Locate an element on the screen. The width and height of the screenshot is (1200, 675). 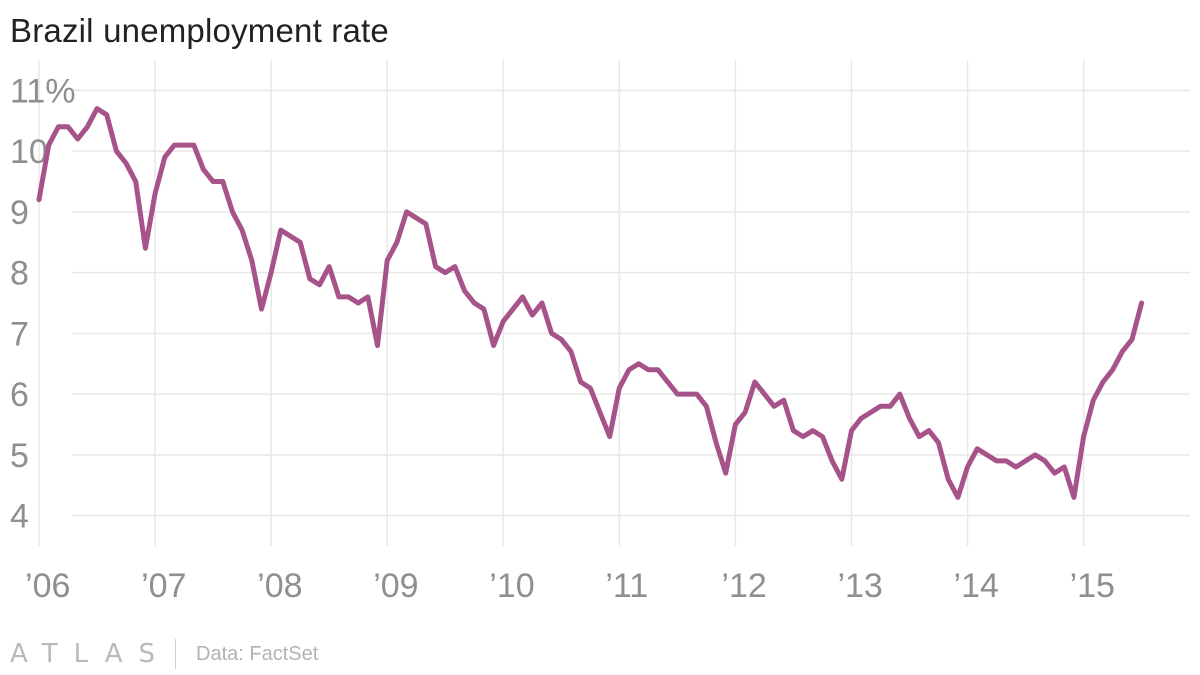
y-tick-label: 9 is located at coordinates (19, 213).